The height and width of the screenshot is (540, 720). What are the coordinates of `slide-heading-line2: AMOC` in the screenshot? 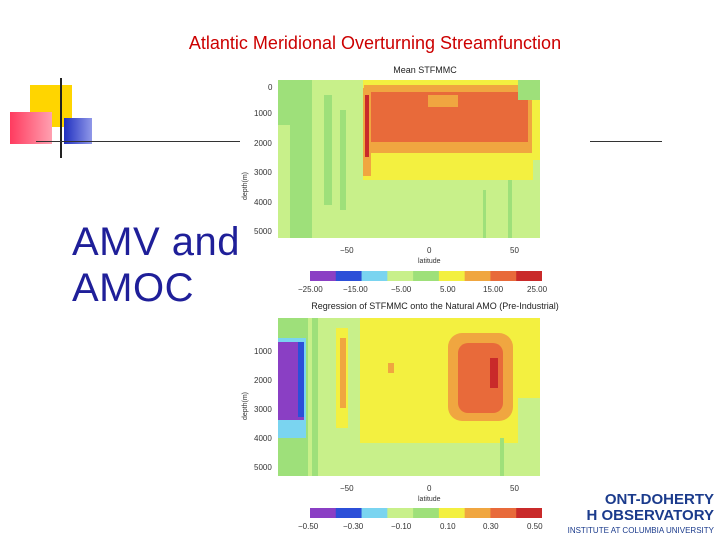 It's located at (133, 288).